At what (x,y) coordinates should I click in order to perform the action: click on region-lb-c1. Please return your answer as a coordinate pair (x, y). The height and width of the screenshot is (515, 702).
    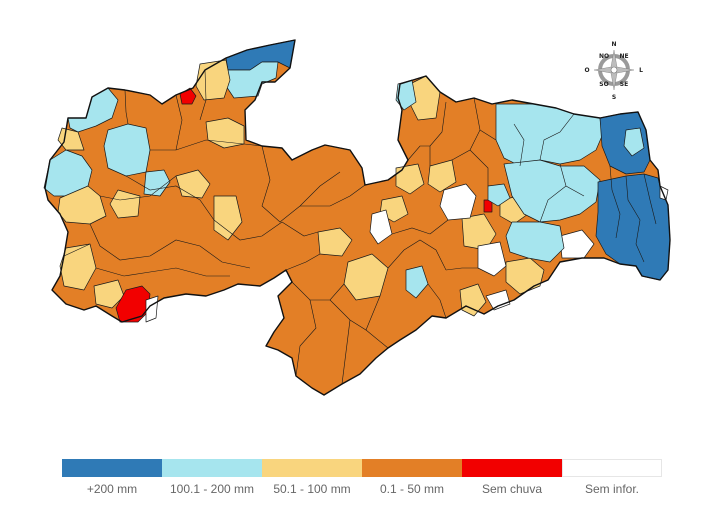
    Looking at the image, I should click on (417, 282).